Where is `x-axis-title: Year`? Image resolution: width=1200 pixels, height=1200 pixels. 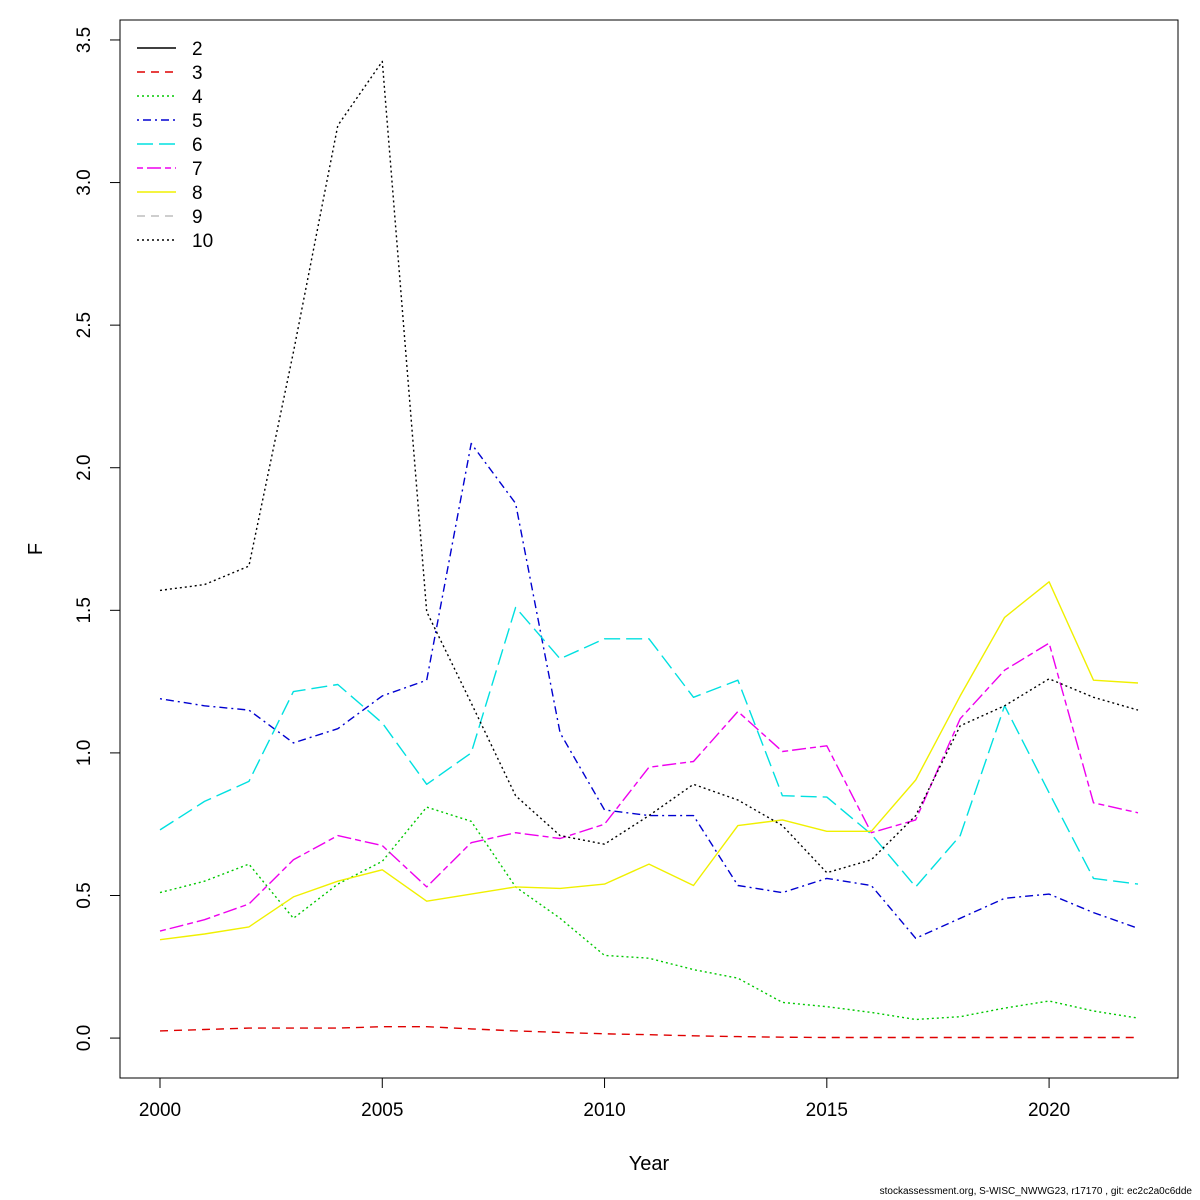
x-axis-title: Year is located at coordinates (649, 1164).